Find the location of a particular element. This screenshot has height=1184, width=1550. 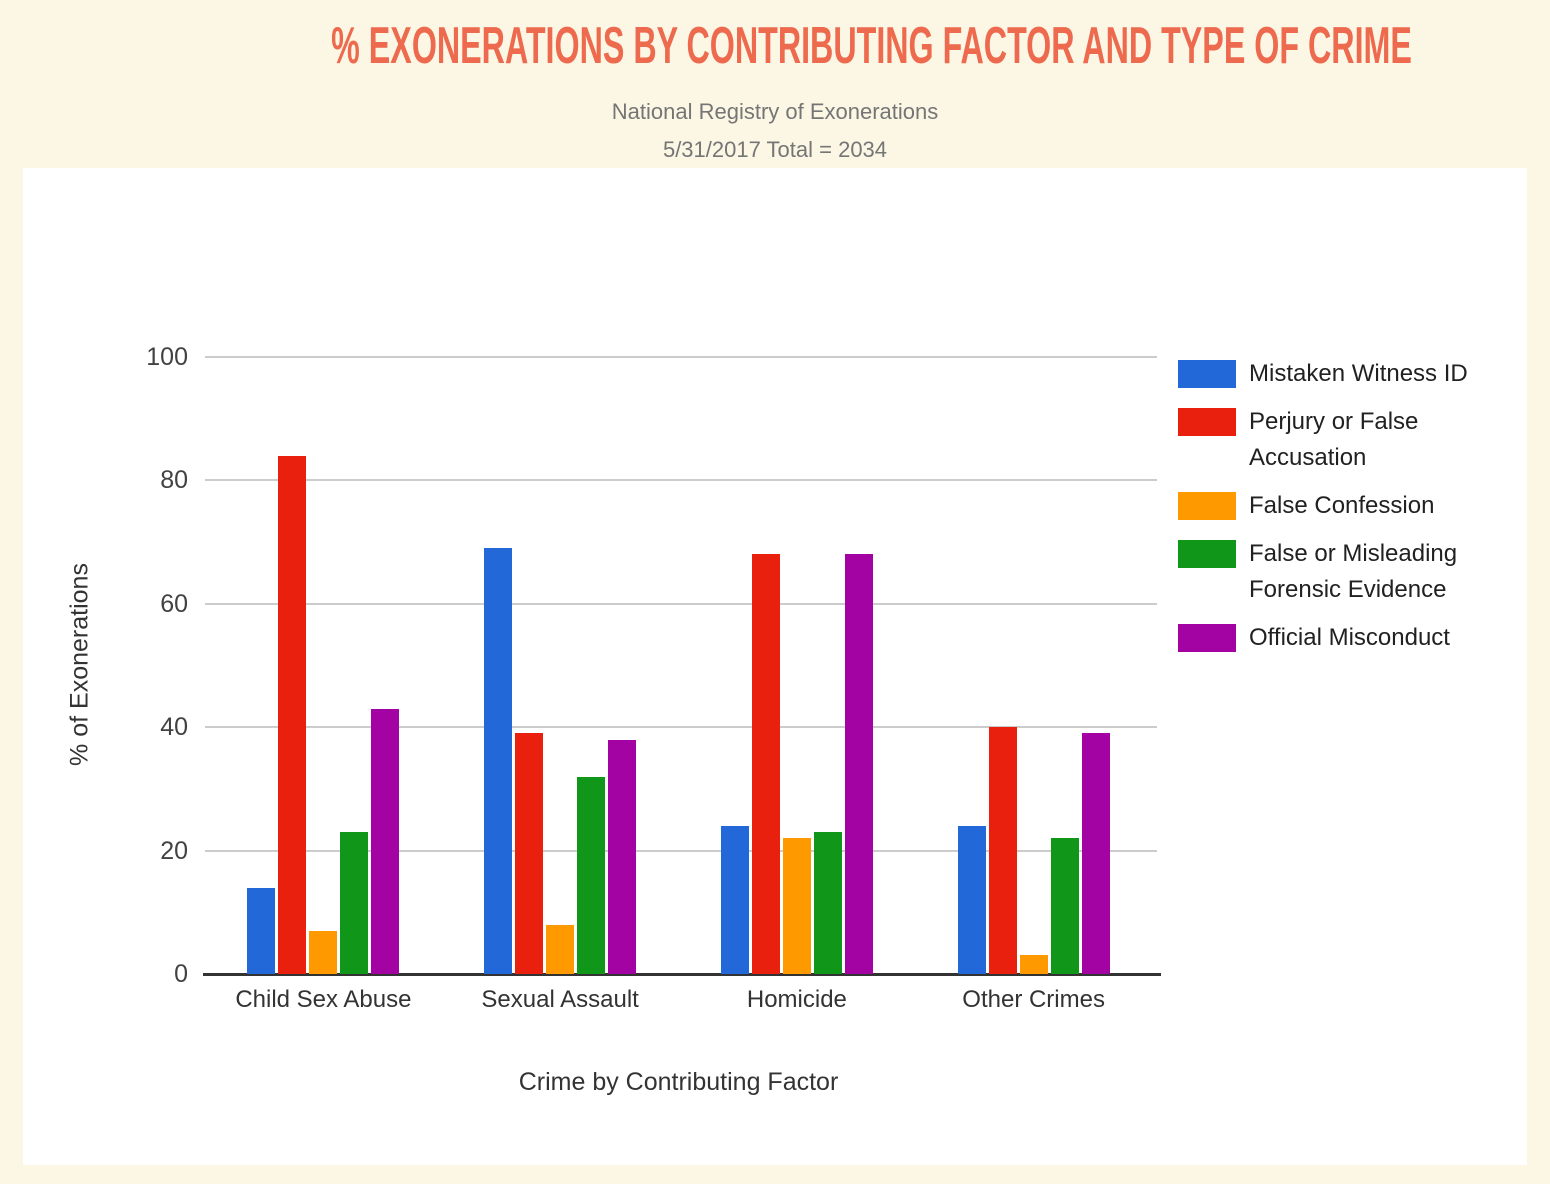

y-tick-label-60: 60 is located at coordinates (174, 603).